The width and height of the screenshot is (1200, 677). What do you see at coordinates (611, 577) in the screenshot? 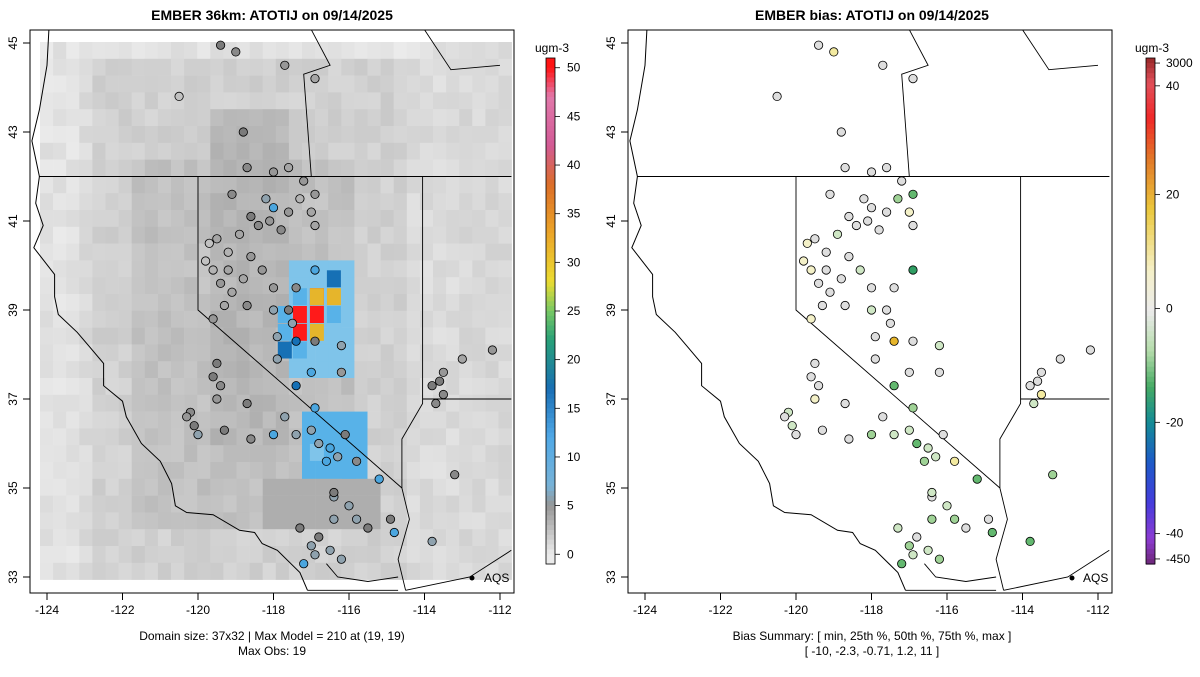
I see `y-tick-label: 33` at bounding box center [611, 577].